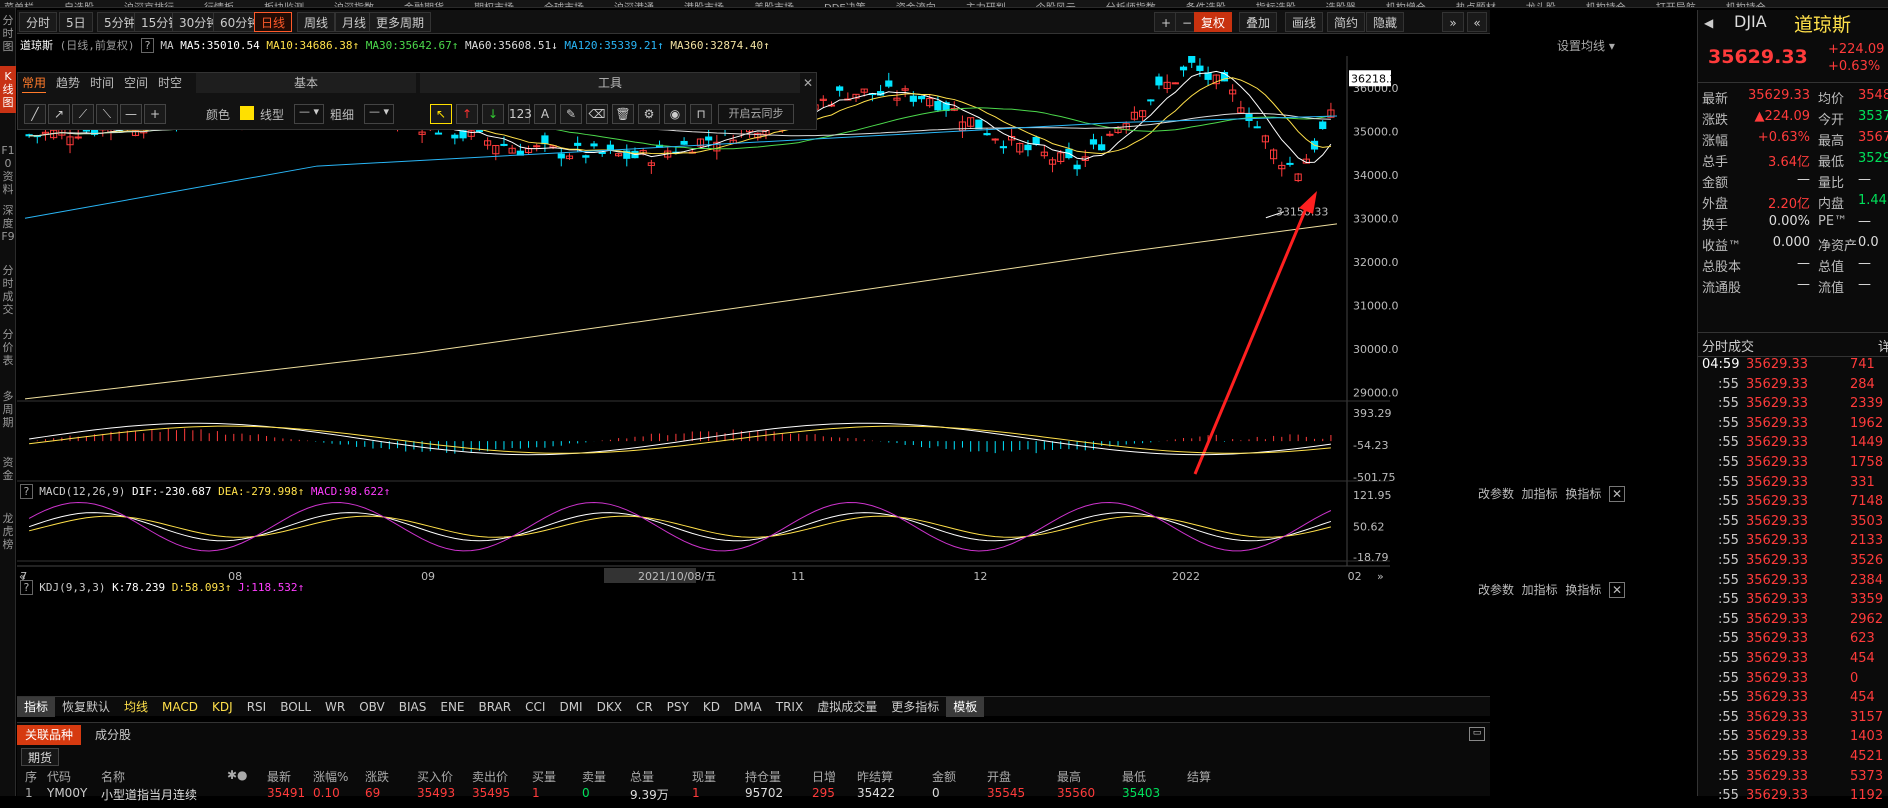  Describe the element at coordinates (999, 777) in the screenshot. I see `table-header: 开盘` at that location.